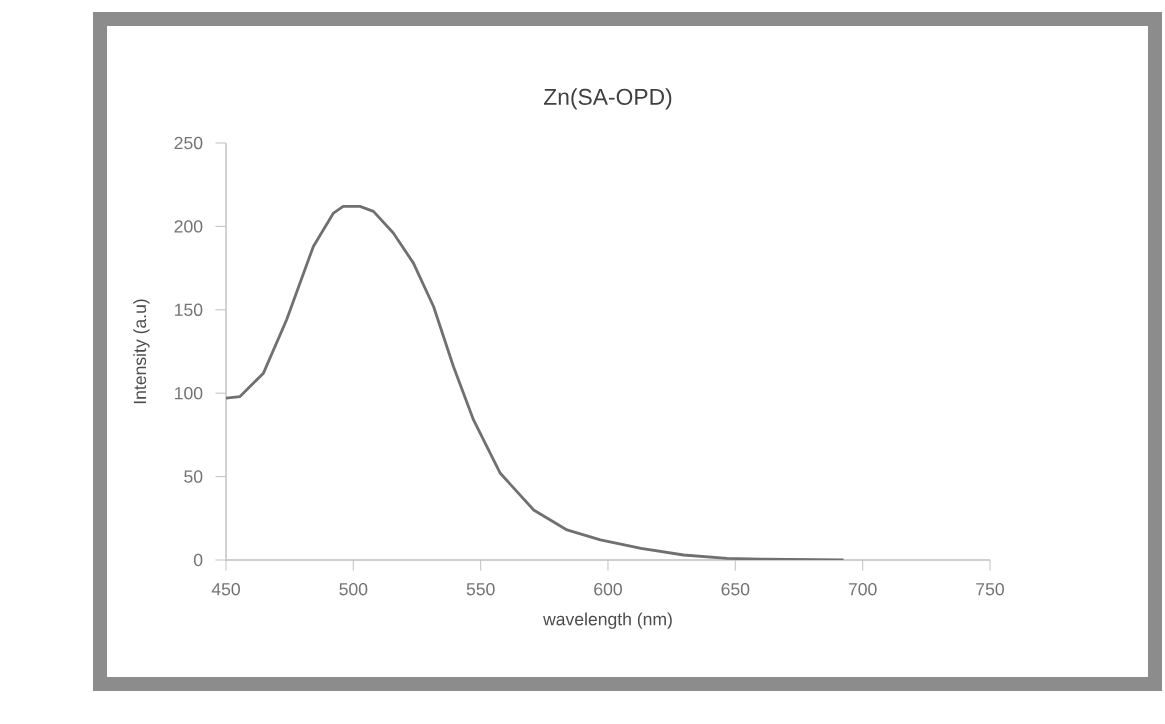 This screenshot has height=724, width=1165. Describe the element at coordinates (990, 589) in the screenshot. I see `x-tick-label: 750` at that location.